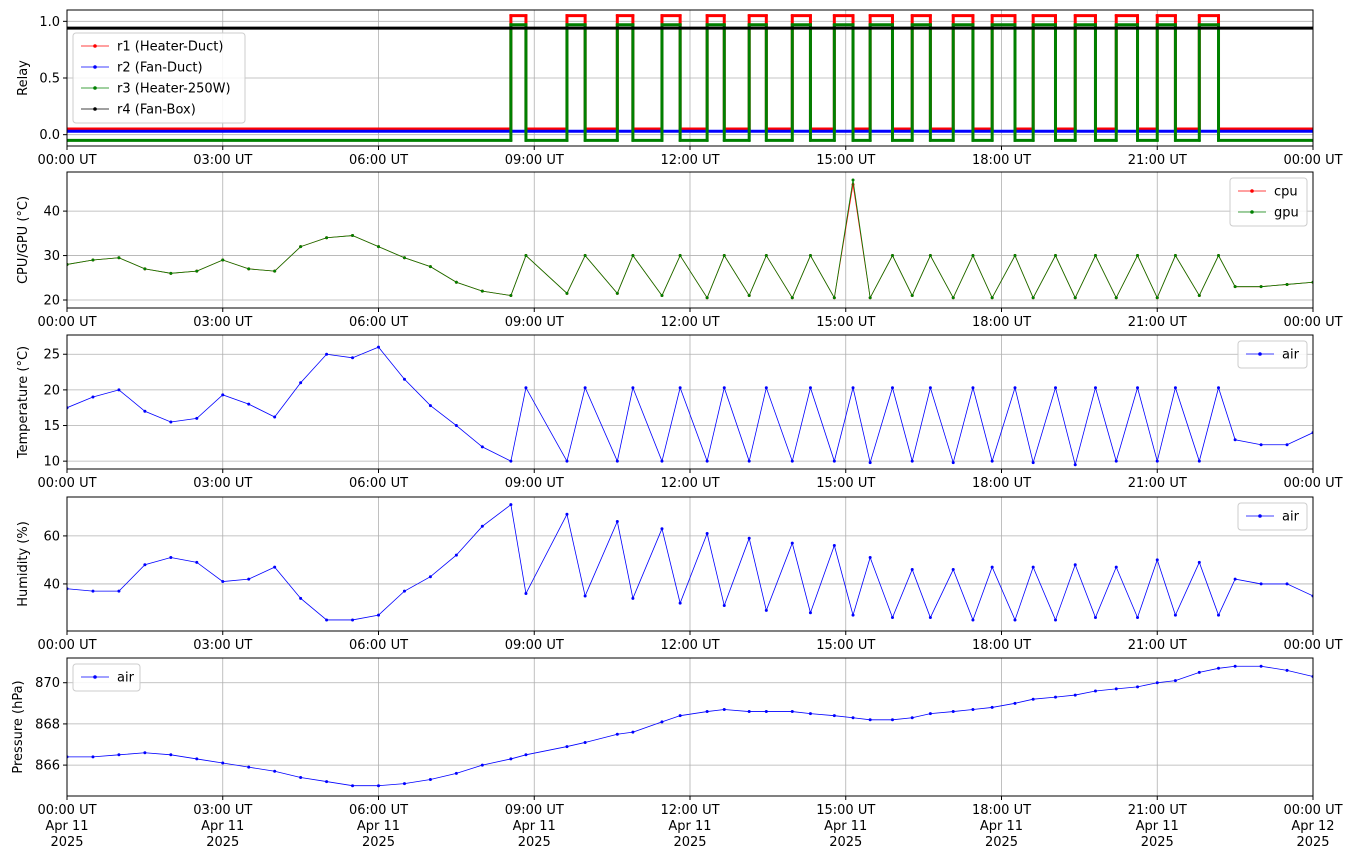 The width and height of the screenshot is (1355, 861). I want to click on x-tick-label-line: 21:00 UT, so click(1157, 810).